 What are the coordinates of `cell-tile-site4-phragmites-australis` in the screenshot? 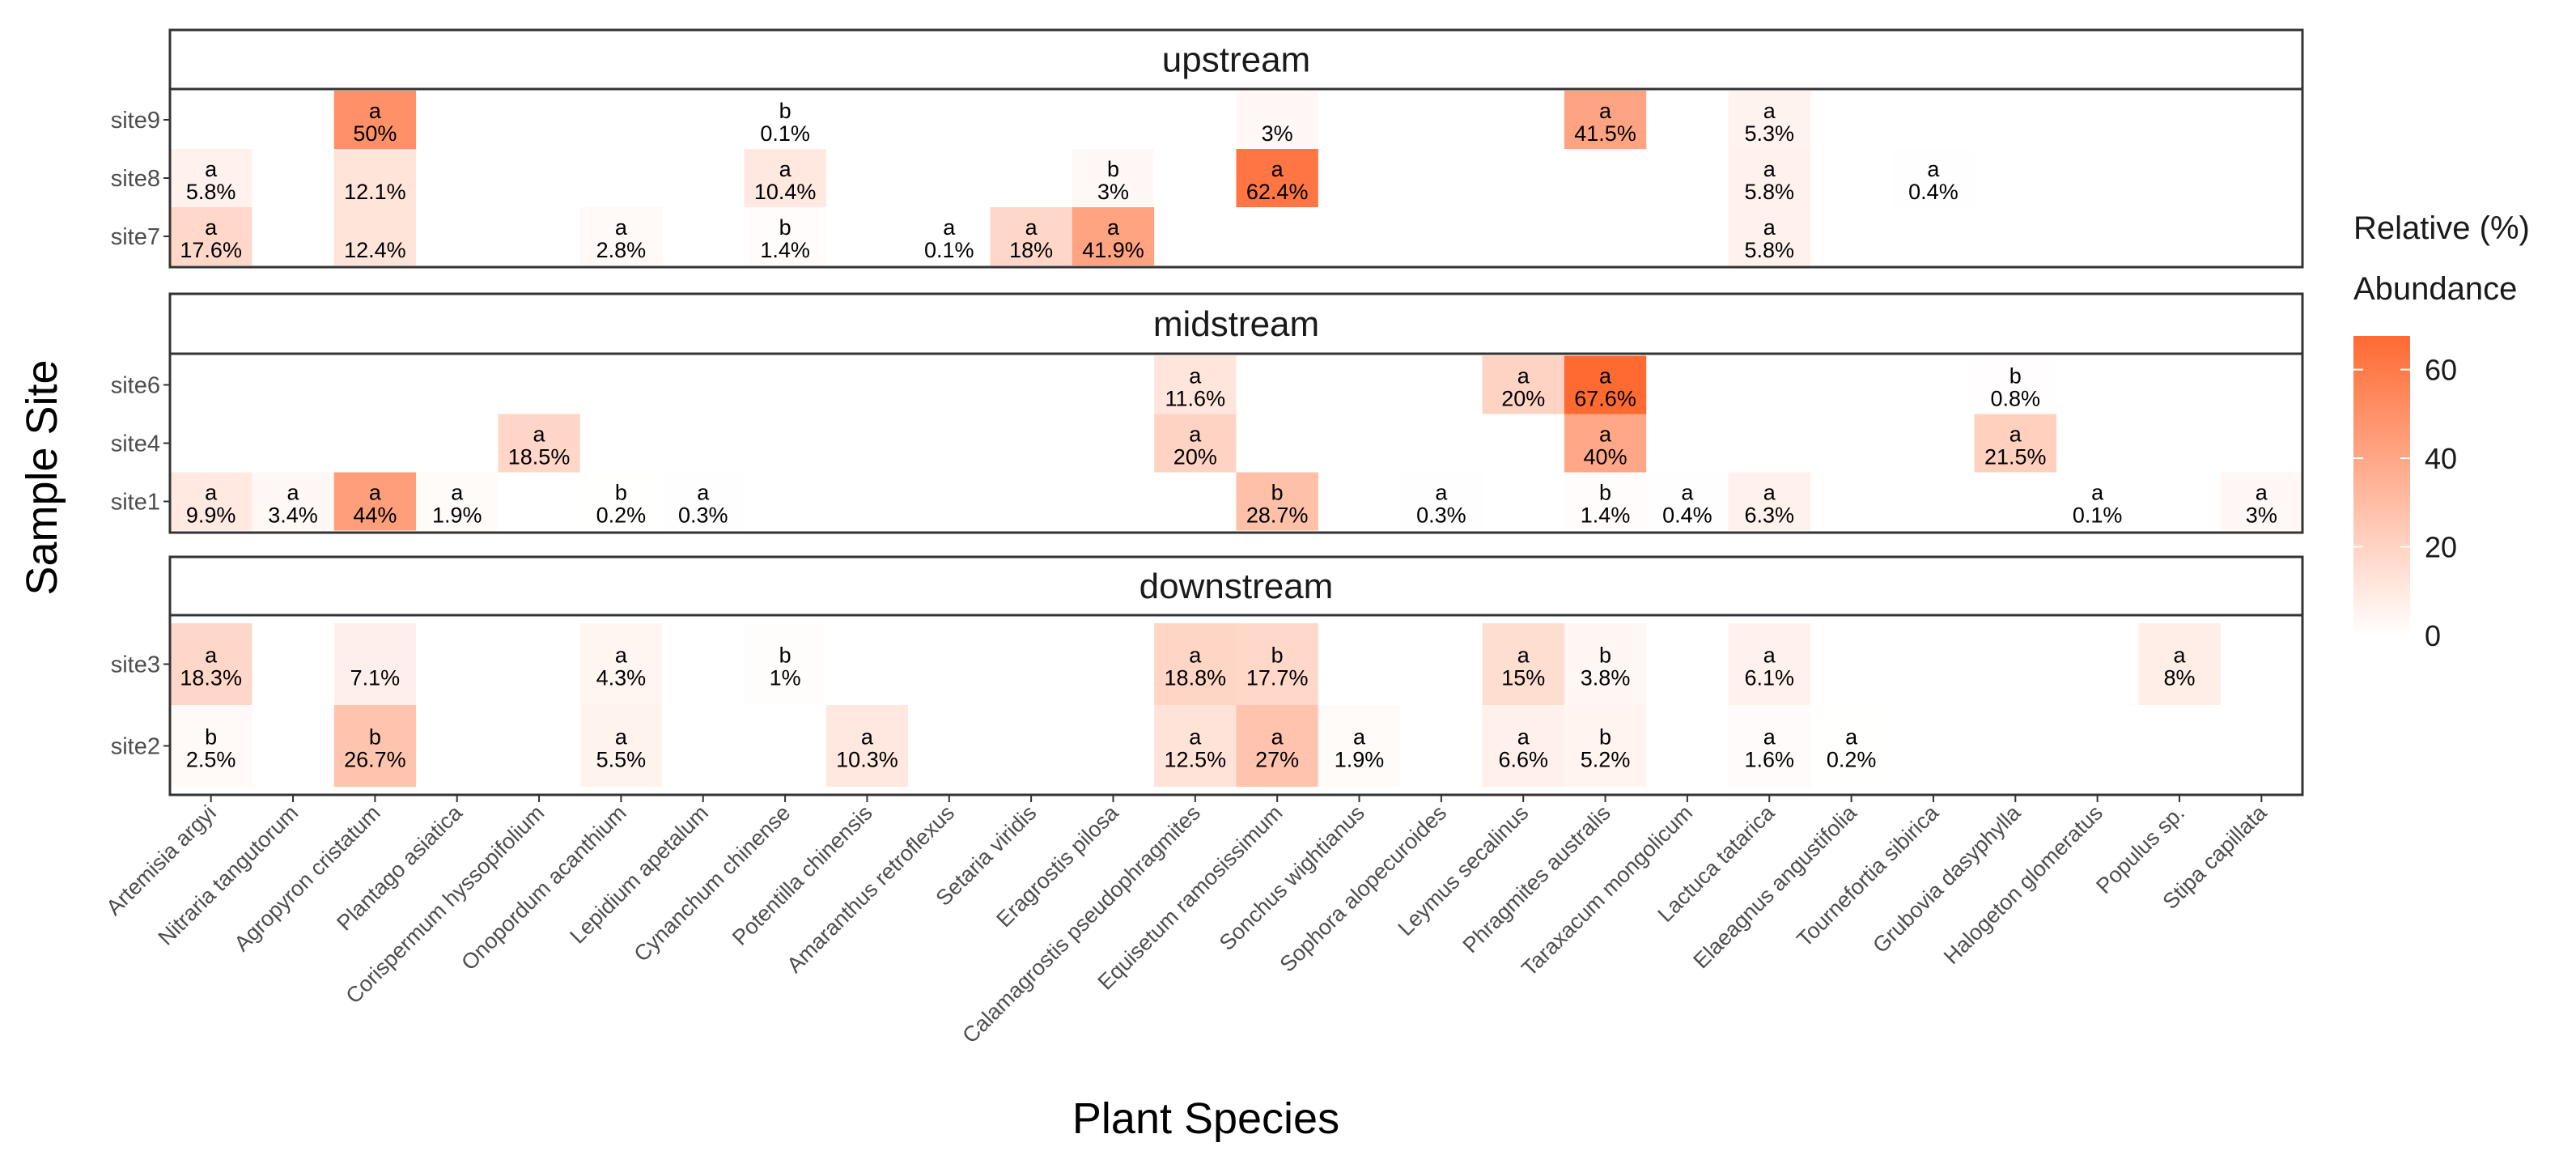 It's located at (1605, 443).